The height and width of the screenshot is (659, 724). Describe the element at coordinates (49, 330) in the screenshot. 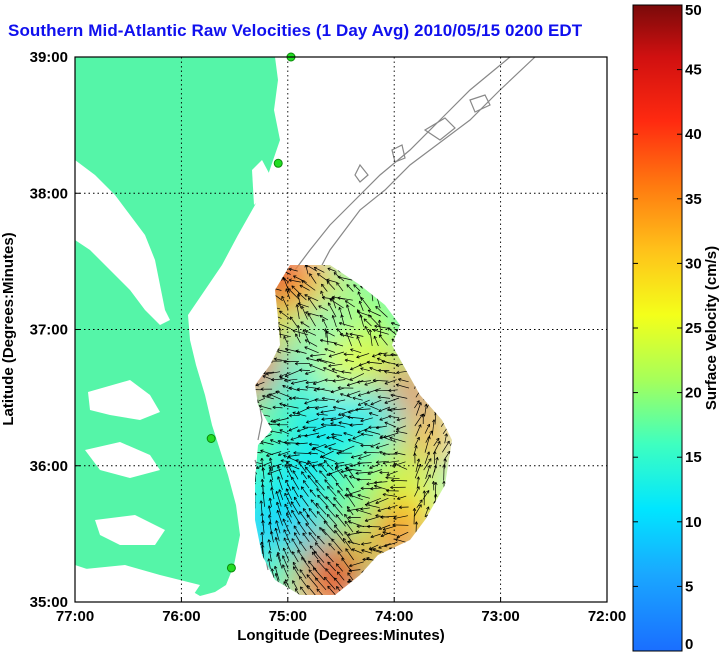

I see `y-tick-label: 37:00` at that location.